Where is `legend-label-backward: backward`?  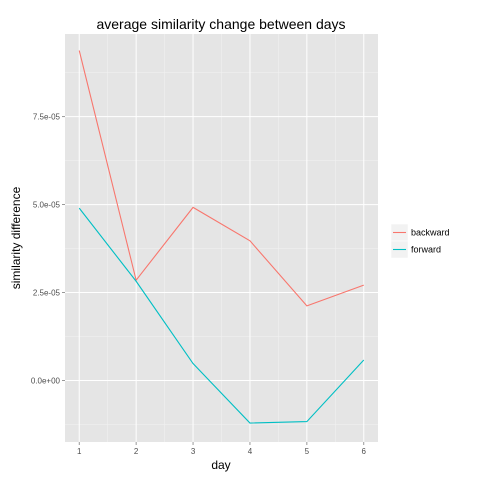
legend-label-backward: backward is located at coordinates (430, 233).